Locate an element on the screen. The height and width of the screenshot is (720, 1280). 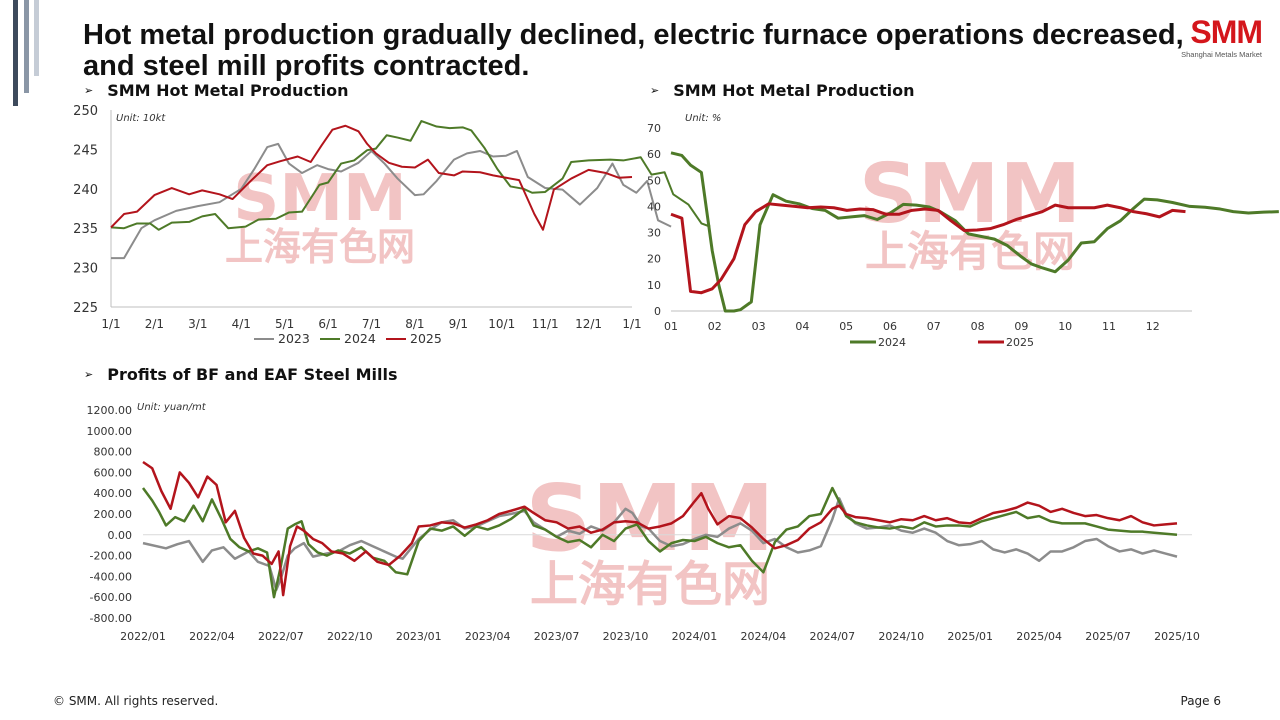
y-tick-label: 0 is located at coordinates (657, 311).